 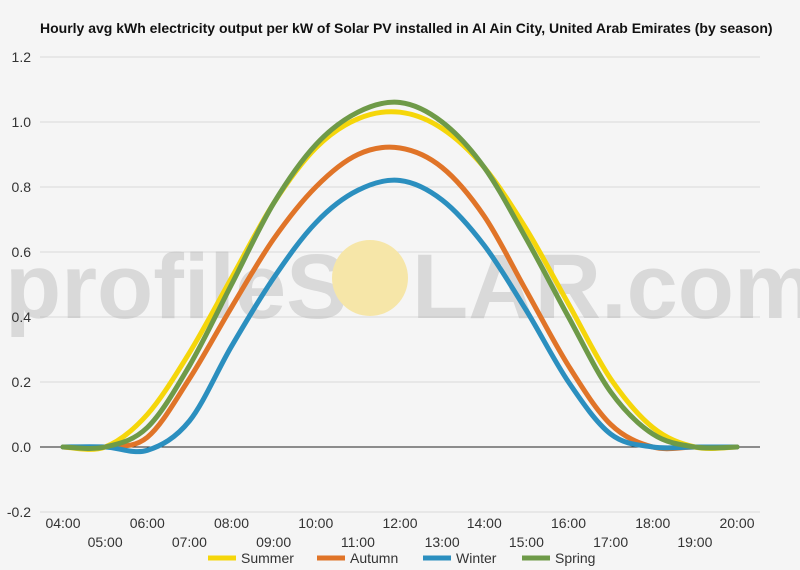 What do you see at coordinates (22, 122) in the screenshot?
I see `y-tick-label: 1.0` at bounding box center [22, 122].